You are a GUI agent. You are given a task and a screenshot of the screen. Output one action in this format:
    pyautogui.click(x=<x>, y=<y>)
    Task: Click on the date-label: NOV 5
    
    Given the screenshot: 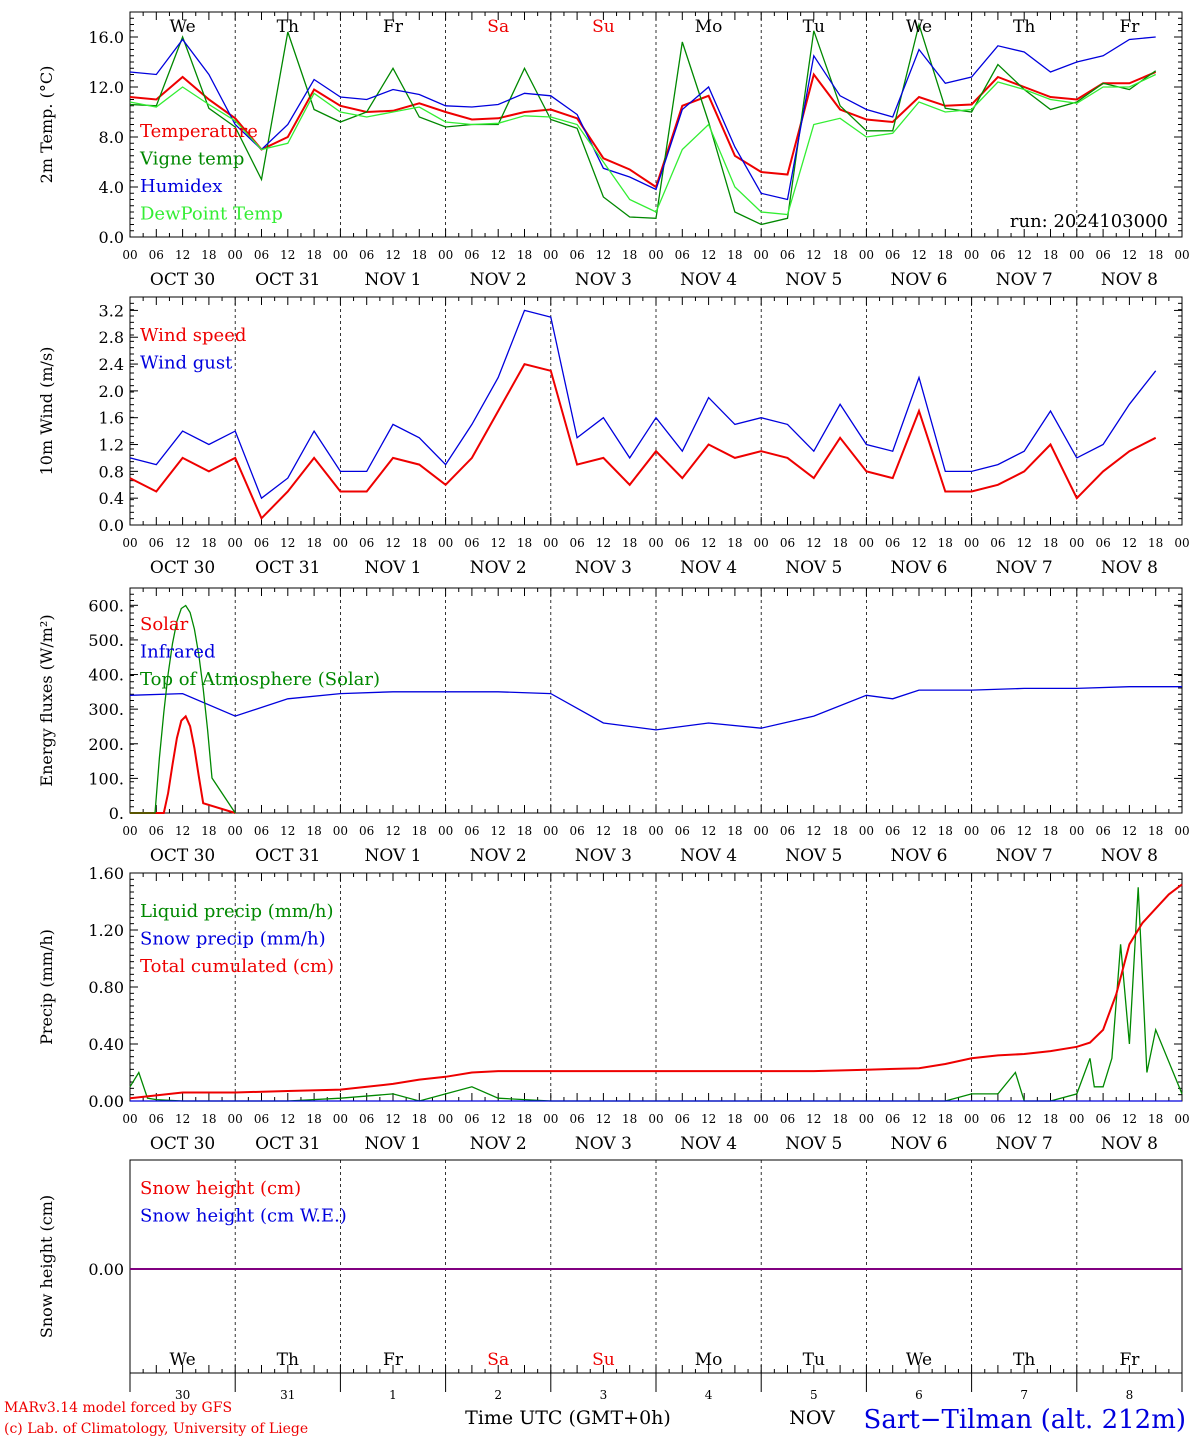 What is the action you would take?
    pyautogui.click(x=813, y=568)
    